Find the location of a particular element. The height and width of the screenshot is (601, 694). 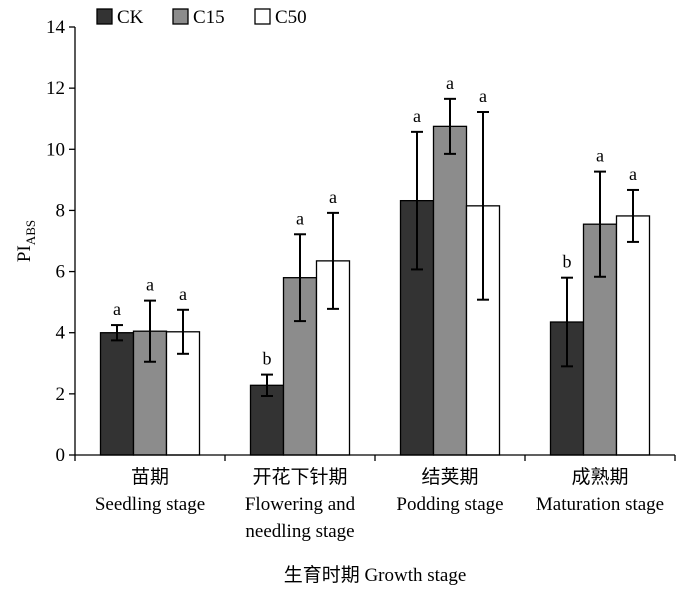

category-label-en: needling stage is located at coordinates (299, 531).